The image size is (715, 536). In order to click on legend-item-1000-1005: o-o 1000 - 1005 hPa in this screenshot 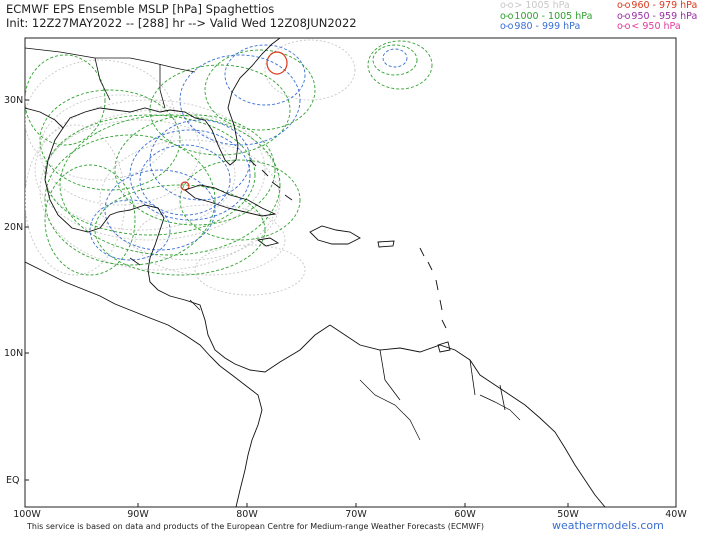, I will do `click(546, 16)`.